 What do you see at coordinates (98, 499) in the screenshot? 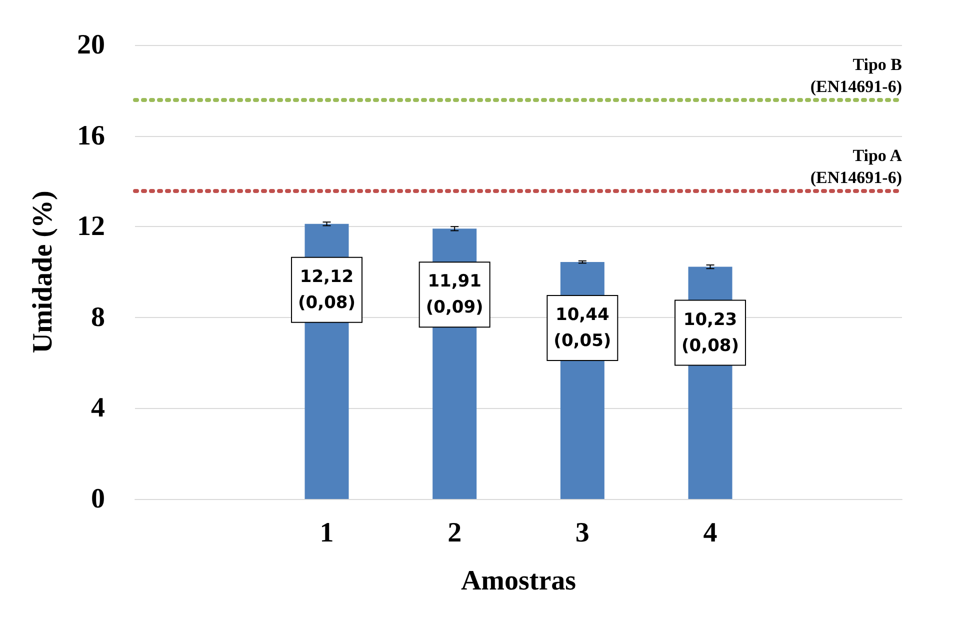
I see `y-tick-label: 0` at bounding box center [98, 499].